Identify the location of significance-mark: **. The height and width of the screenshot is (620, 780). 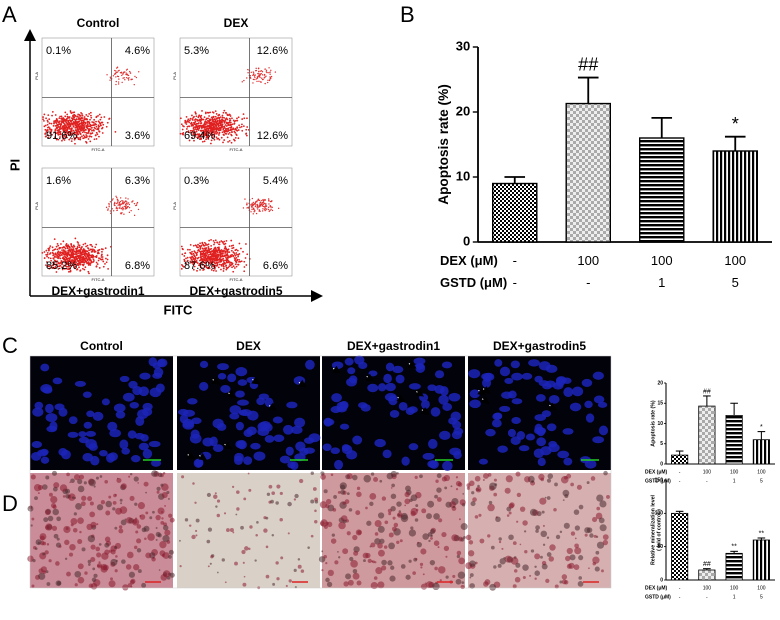
(762, 533).